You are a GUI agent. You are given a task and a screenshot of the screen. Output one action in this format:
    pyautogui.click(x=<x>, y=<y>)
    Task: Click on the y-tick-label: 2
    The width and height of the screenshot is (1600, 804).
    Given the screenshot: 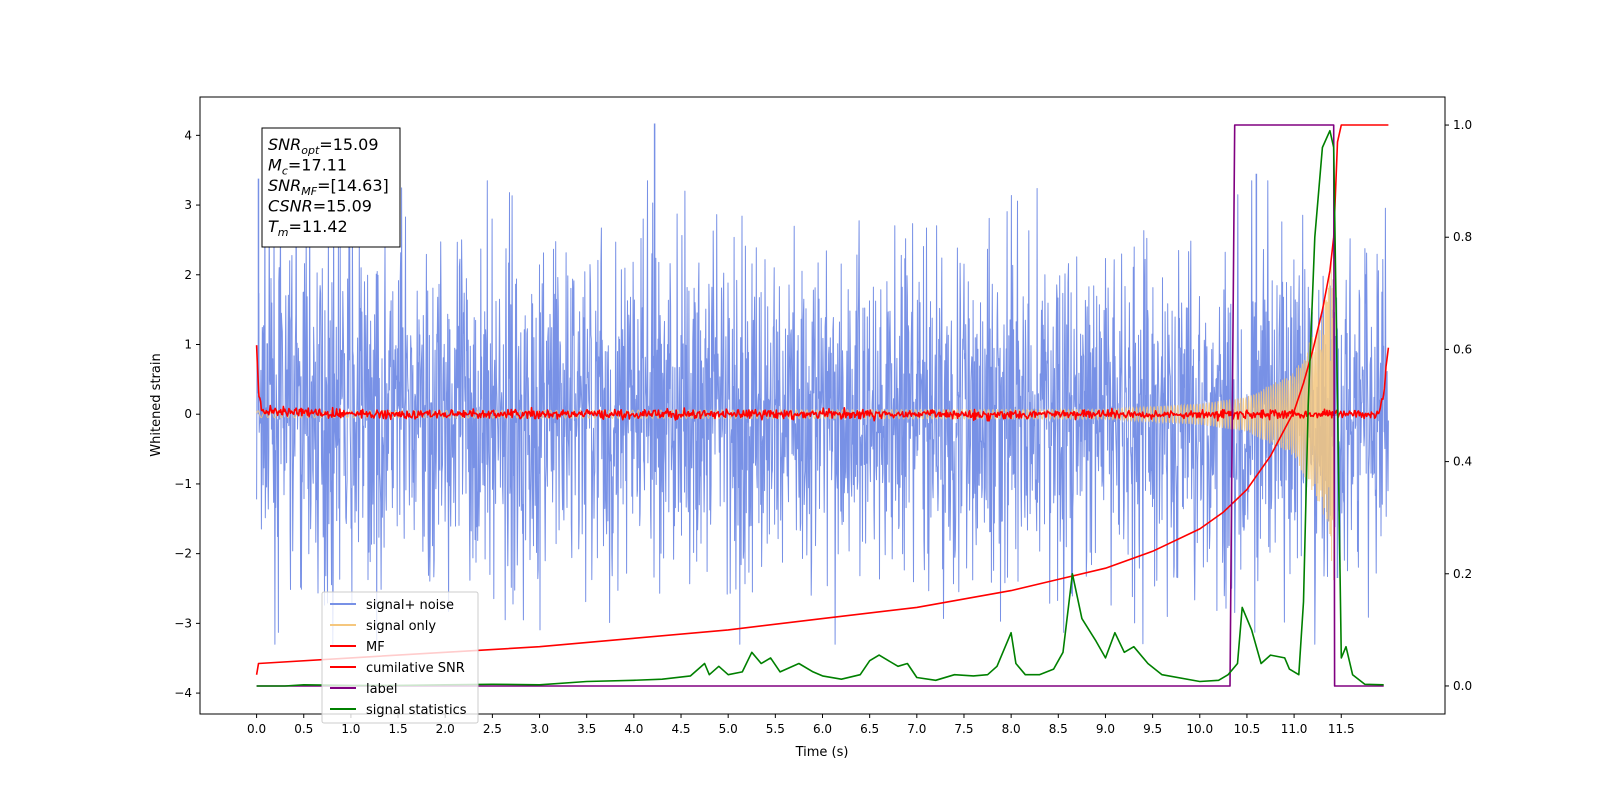 What is the action you would take?
    pyautogui.click(x=188, y=275)
    